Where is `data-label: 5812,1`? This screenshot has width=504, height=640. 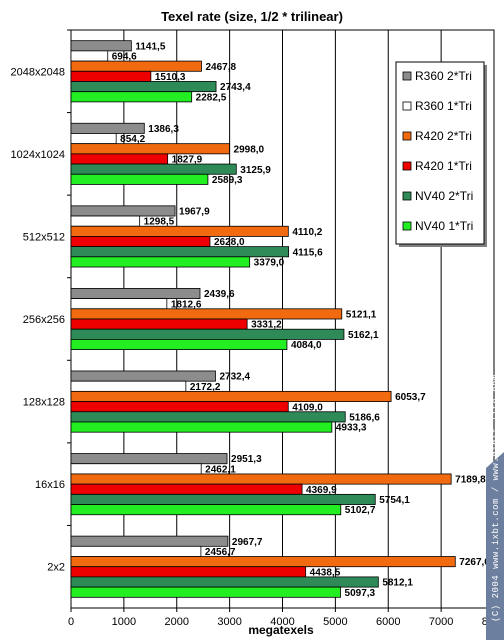 data-label: 5812,1 is located at coordinates (397, 583).